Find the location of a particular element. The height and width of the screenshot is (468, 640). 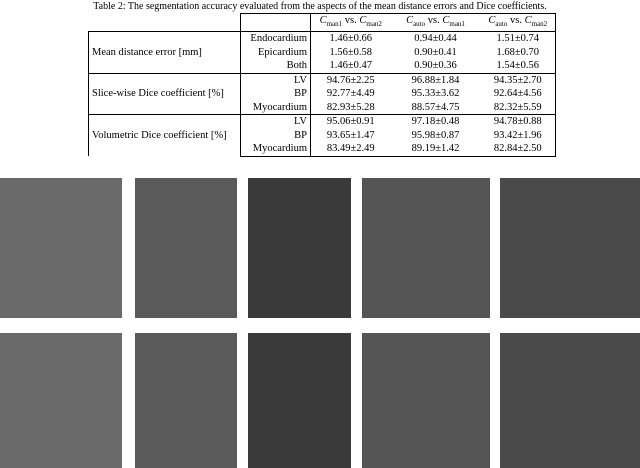

group-label: Volumetric Dice coefficient [%] is located at coordinates (164, 135).